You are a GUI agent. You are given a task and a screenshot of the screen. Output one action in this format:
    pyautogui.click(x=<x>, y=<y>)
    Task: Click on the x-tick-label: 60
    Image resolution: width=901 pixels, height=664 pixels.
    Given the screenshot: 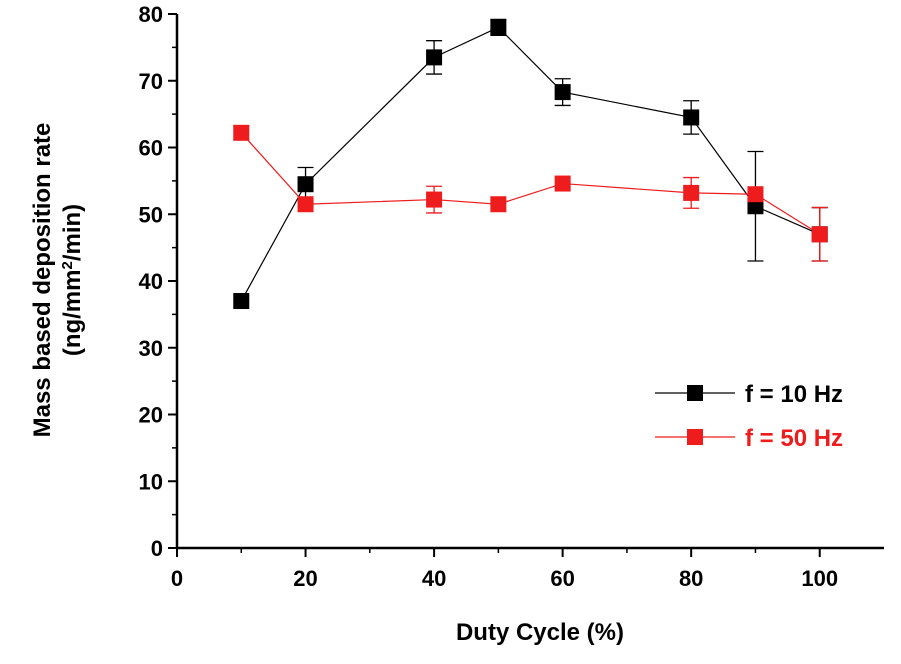 What is the action you would take?
    pyautogui.click(x=562, y=578)
    